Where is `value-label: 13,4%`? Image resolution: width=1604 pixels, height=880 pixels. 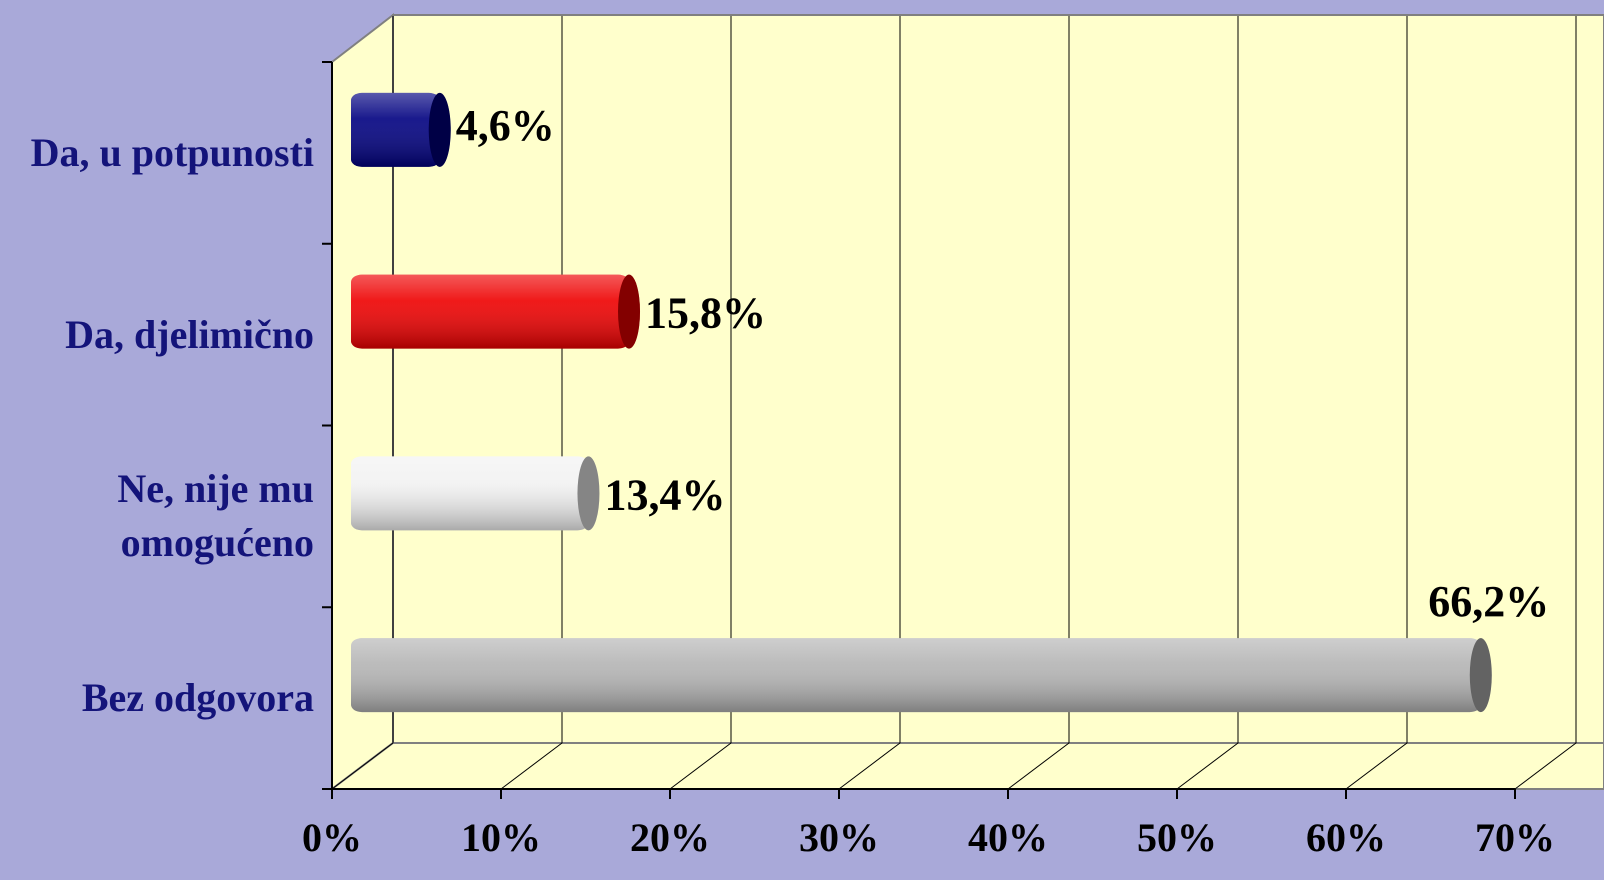
value-label: 13,4% is located at coordinates (664, 494).